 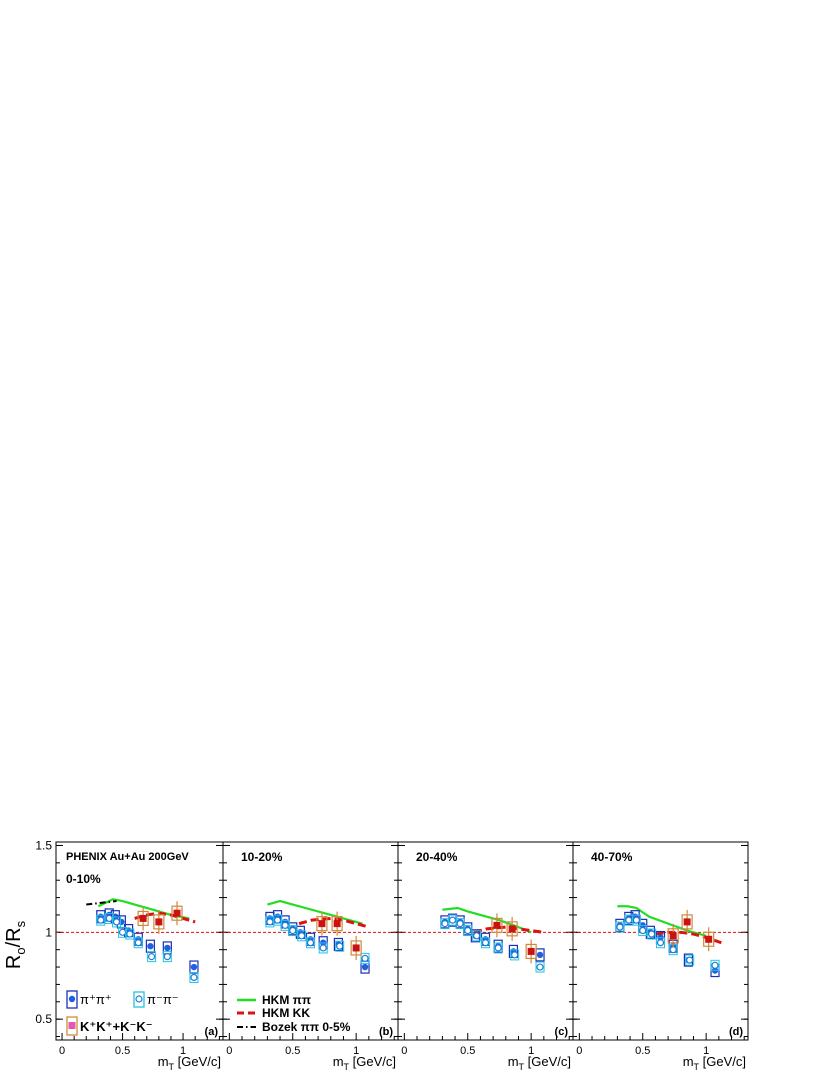 I want to click on panel-c: 0 0.5 1 (c) 20-40% mT [GeV/c], so click(x=485, y=956).